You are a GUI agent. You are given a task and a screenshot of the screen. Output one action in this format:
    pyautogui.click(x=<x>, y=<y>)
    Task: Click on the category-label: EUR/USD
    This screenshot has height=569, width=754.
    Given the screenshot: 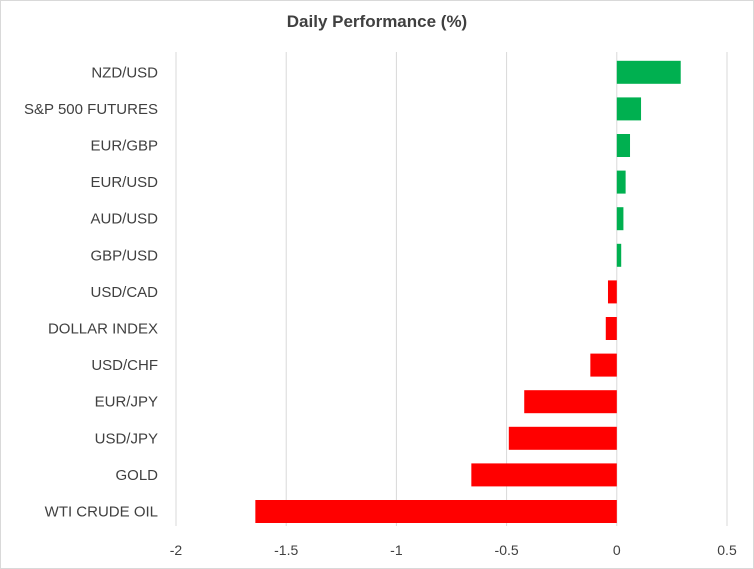 What is the action you would take?
    pyautogui.click(x=124, y=182)
    